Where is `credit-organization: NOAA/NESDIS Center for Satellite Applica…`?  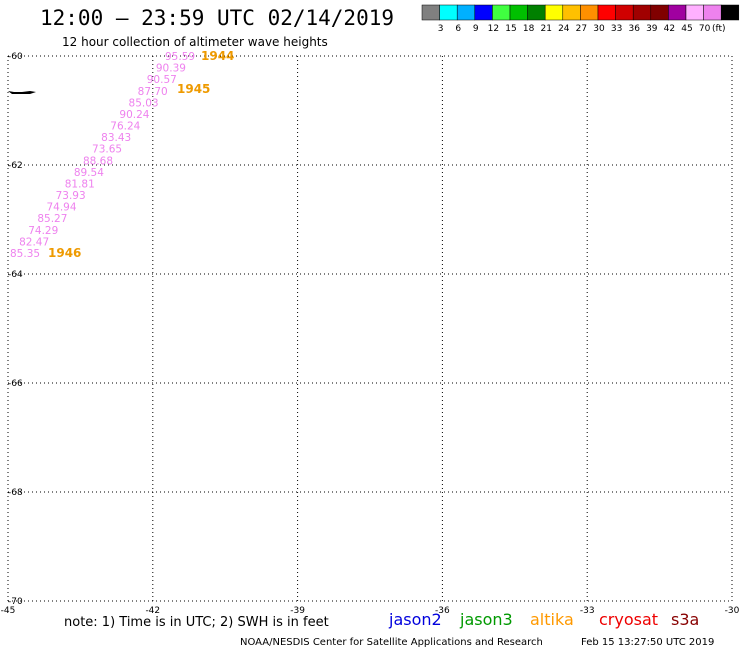 credit-organization: NOAA/NESDIS Center for Satellite Applica… is located at coordinates (391, 642).